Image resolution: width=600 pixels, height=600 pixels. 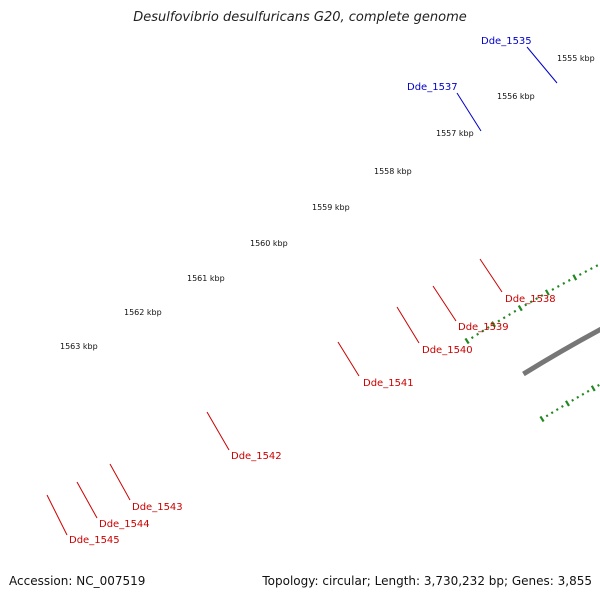 What do you see at coordinates (94, 540) in the screenshot?
I see `gene-label-dde-1545: Dde_1545` at bounding box center [94, 540].